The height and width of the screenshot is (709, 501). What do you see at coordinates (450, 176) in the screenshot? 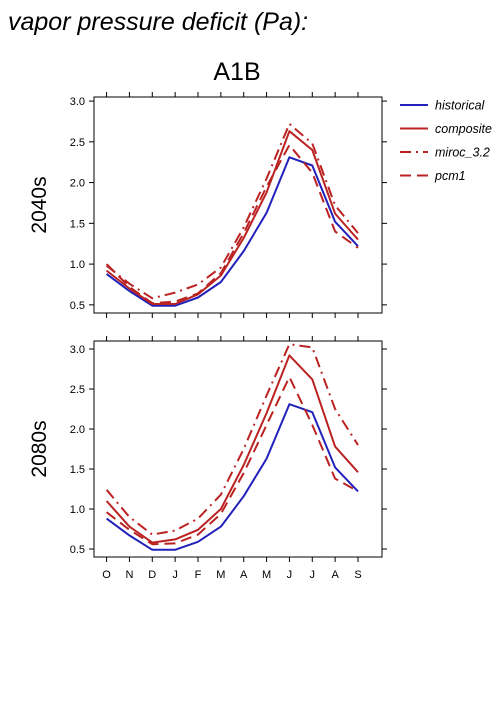
I see `legend-label: pcm1` at bounding box center [450, 176].